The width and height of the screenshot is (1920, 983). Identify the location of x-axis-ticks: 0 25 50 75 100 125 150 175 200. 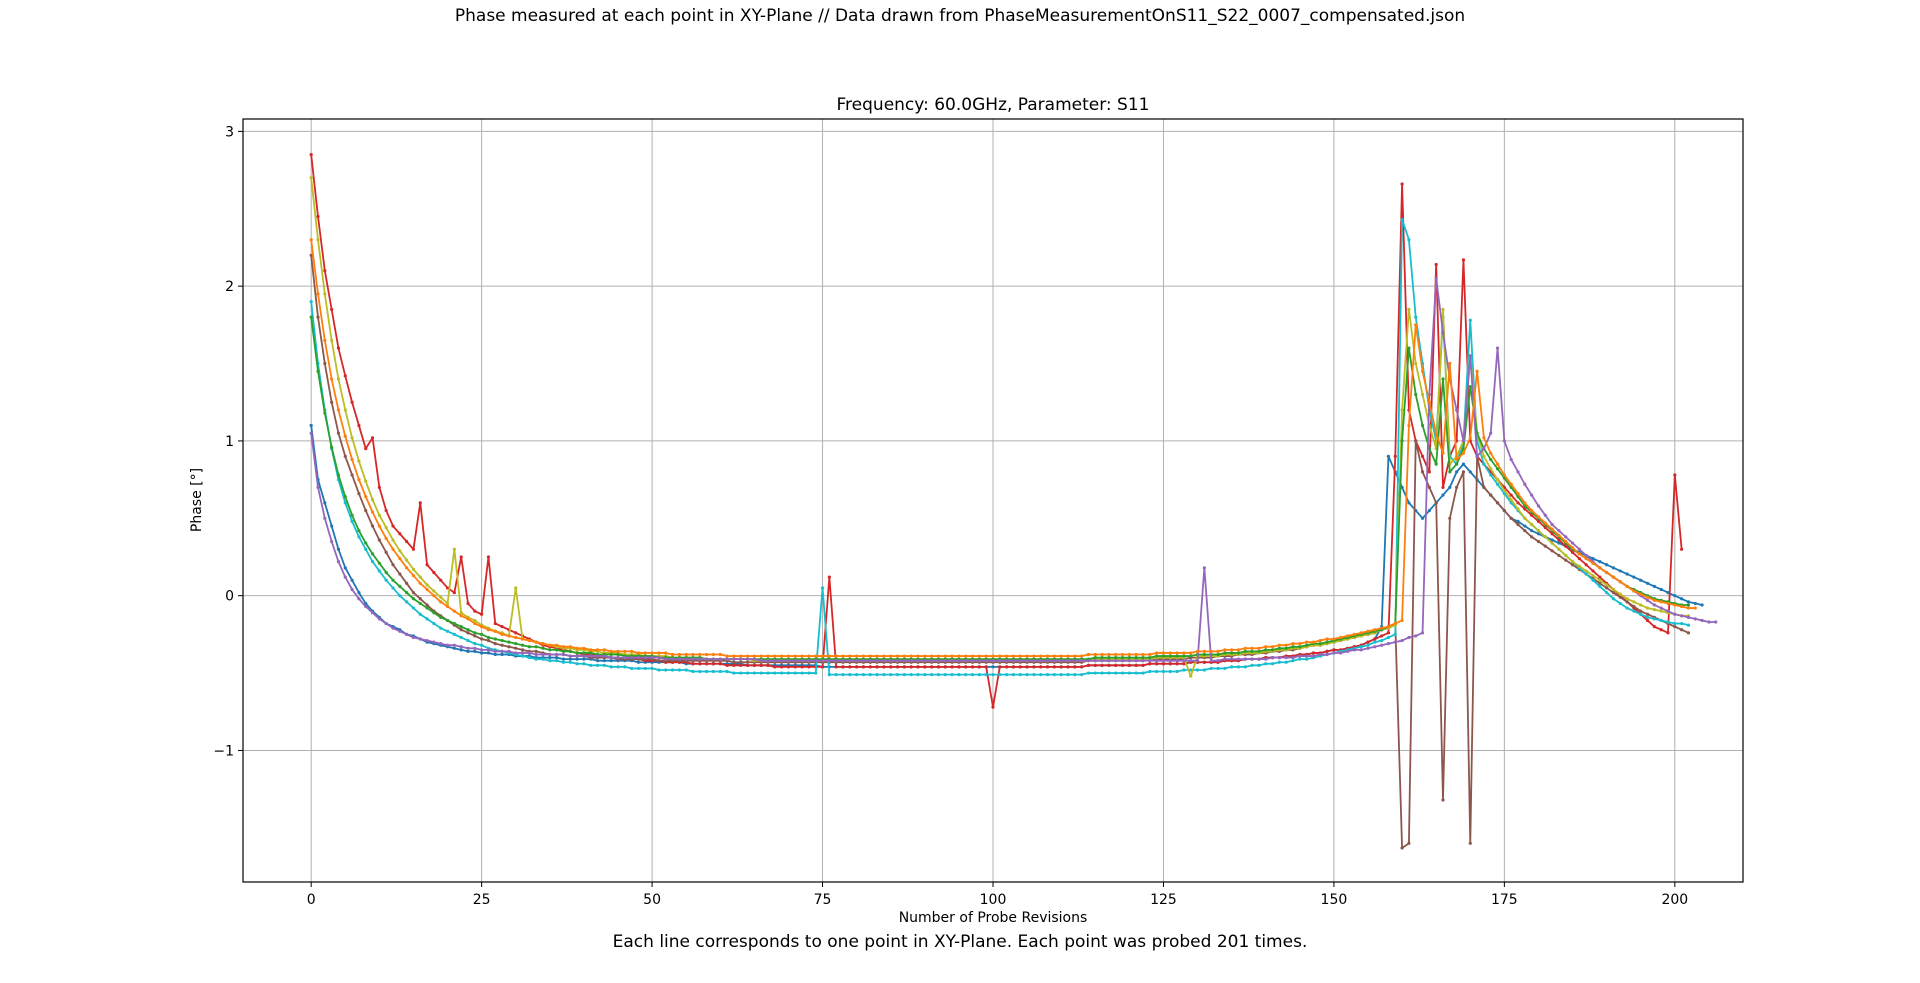
(997, 895).